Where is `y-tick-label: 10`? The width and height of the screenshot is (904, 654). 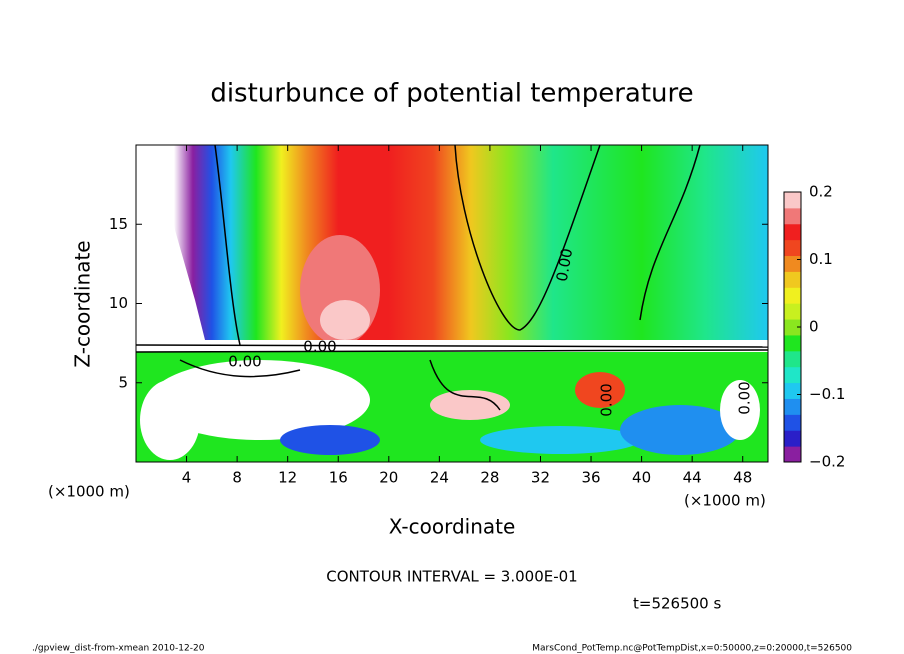 y-tick-label: 10 is located at coordinates (118, 303).